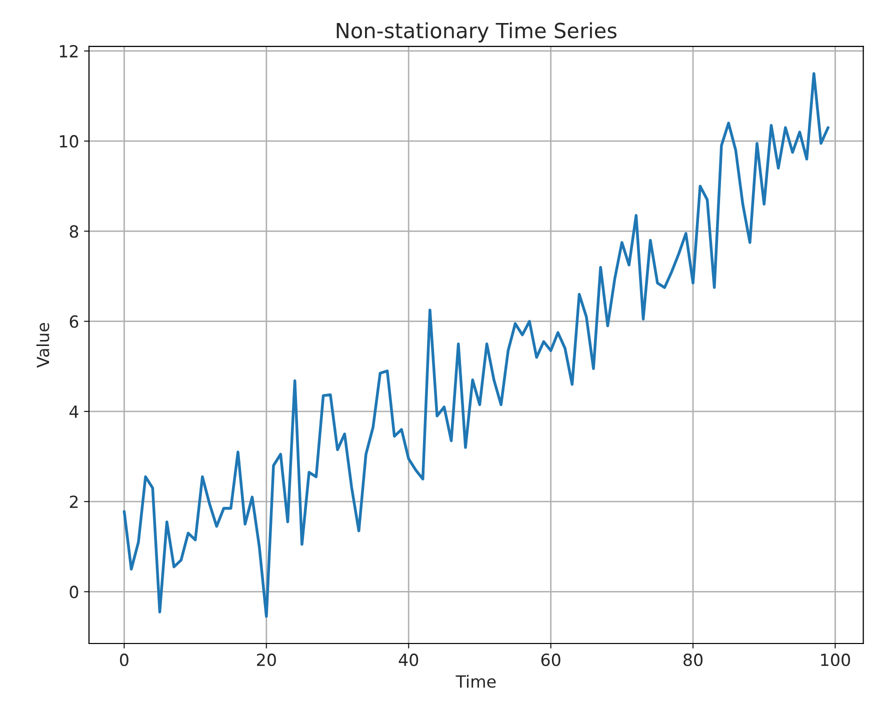 This screenshot has height=715, width=890. Describe the element at coordinates (693, 660) in the screenshot. I see `x-tick-label: 80` at that location.